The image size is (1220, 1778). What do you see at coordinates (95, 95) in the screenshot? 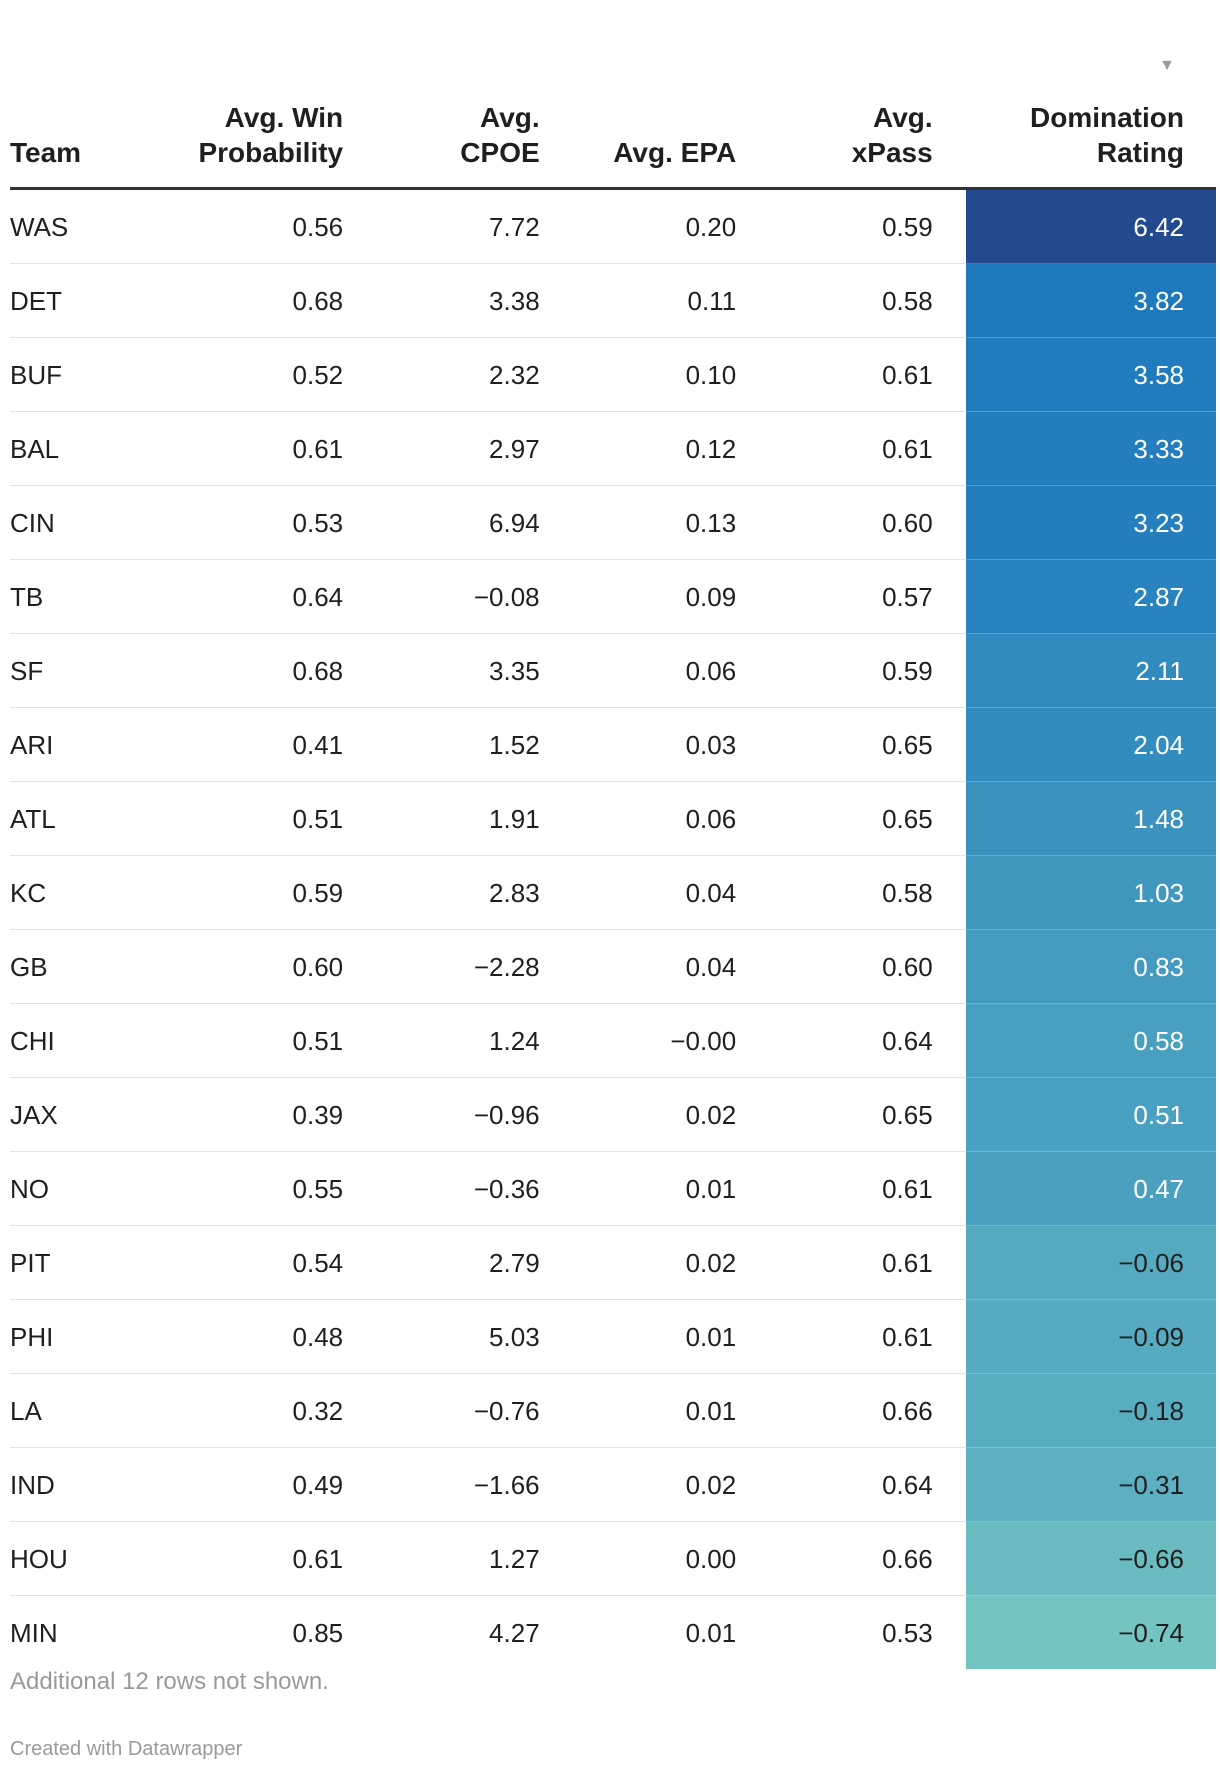
I see `column-header-team: Team` at bounding box center [95, 95].